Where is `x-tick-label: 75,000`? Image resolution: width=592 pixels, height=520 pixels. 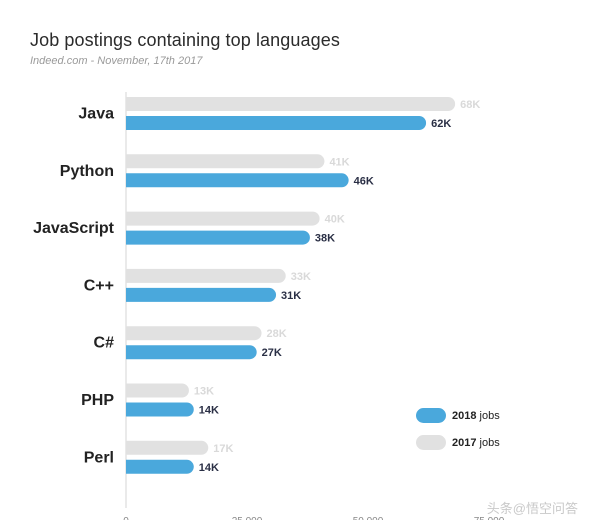
x-tick-label: 75,000 is located at coordinates (489, 518).